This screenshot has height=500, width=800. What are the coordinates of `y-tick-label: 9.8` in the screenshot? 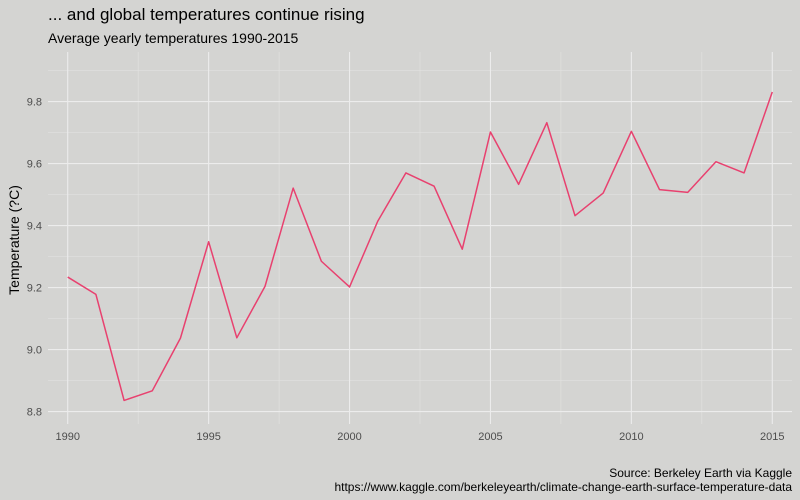 It's located at (34, 103).